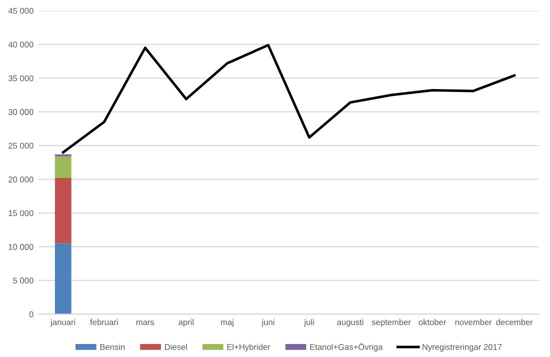 Image resolution: width=550 pixels, height=357 pixels. What do you see at coordinates (514, 322) in the screenshot?
I see `x-tick-label: december` at bounding box center [514, 322].